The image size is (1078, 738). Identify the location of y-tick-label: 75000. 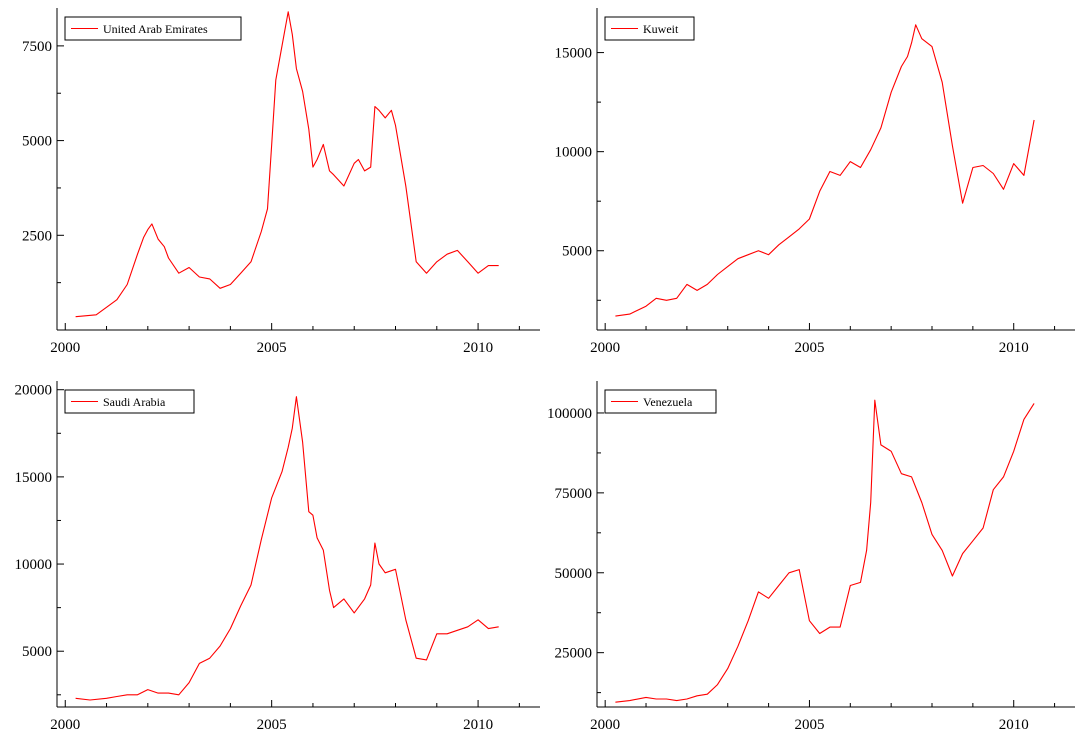
(574, 494).